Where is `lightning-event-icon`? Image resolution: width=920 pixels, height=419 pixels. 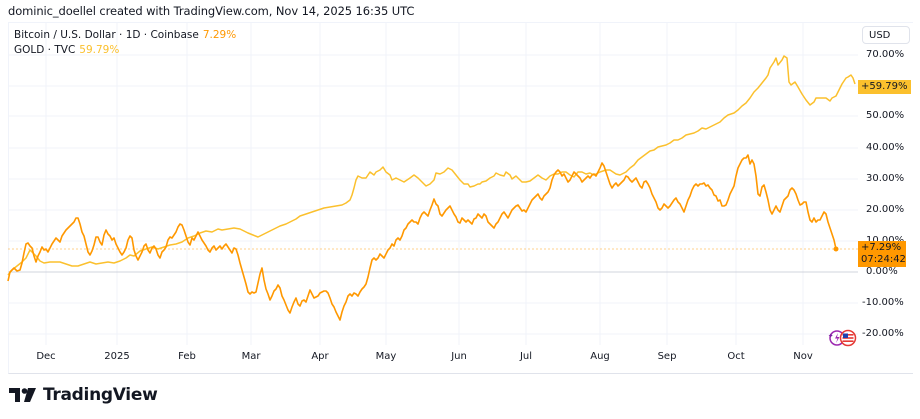
lightning-event-icon is located at coordinates (836, 338).